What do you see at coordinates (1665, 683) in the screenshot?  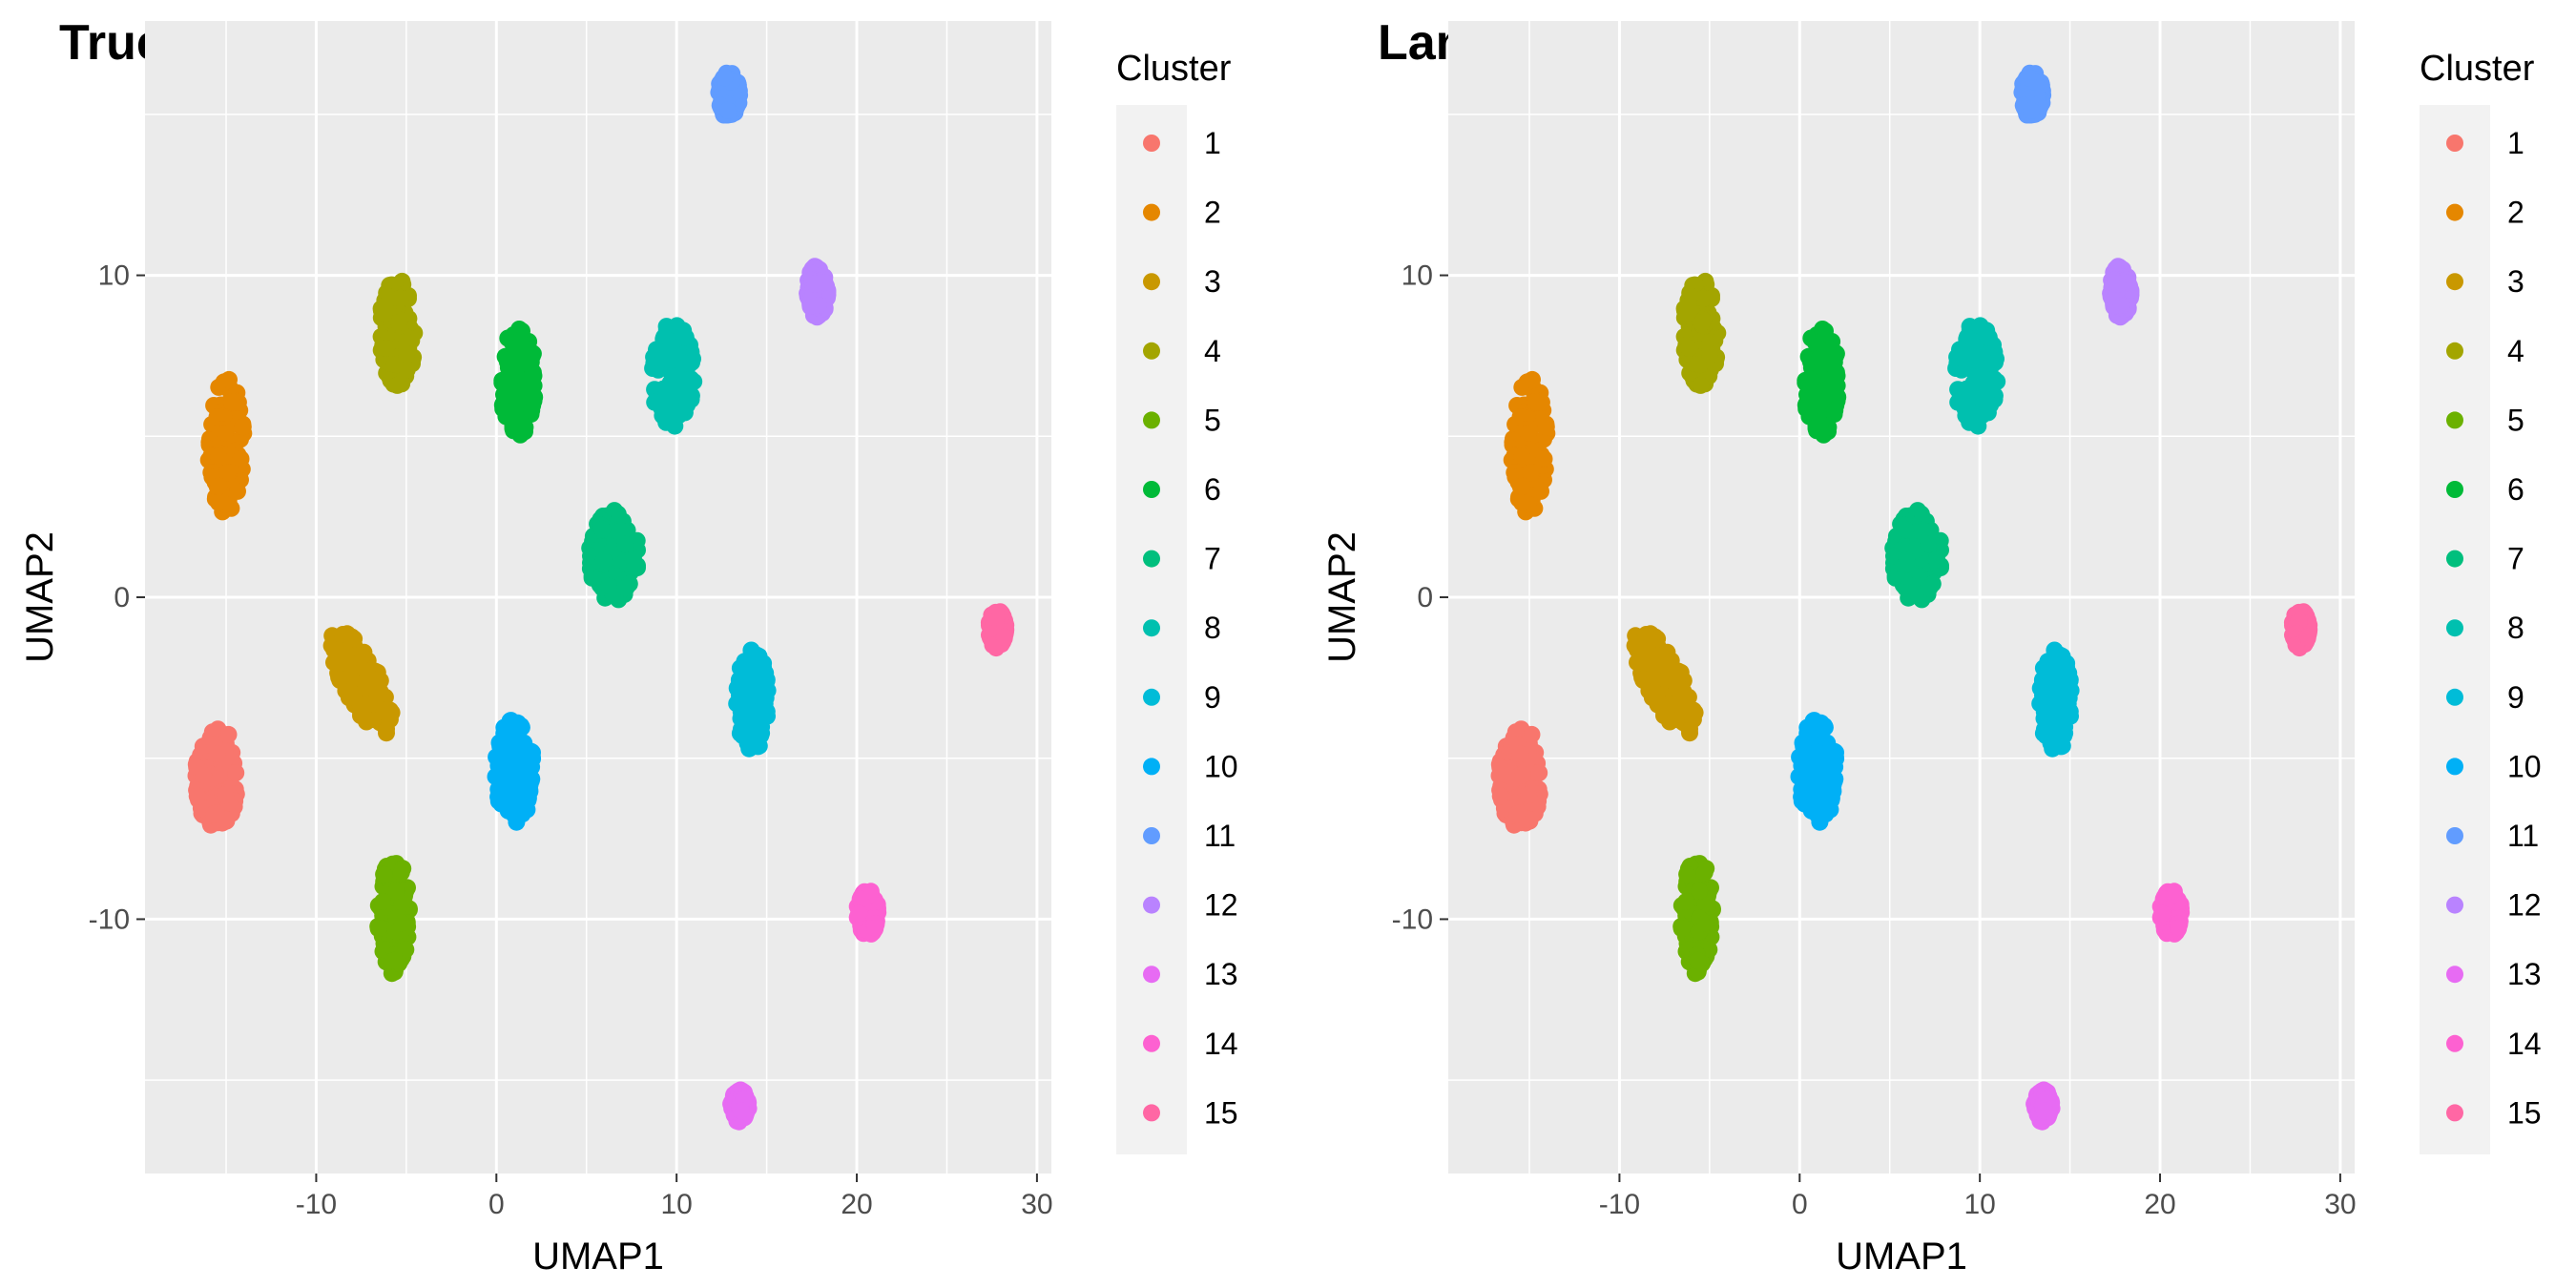 I see `cluster-3-points` at bounding box center [1665, 683].